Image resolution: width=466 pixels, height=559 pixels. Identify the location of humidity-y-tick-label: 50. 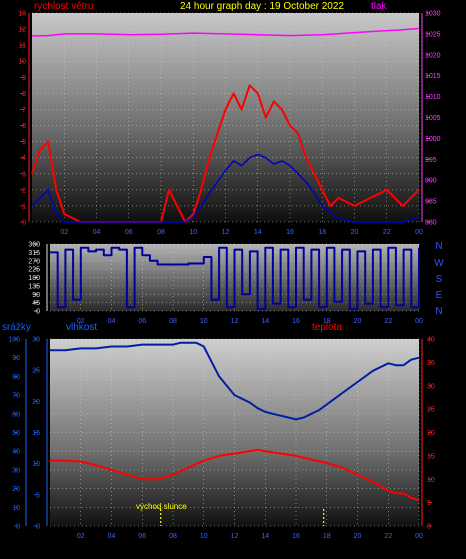
(16, 433).